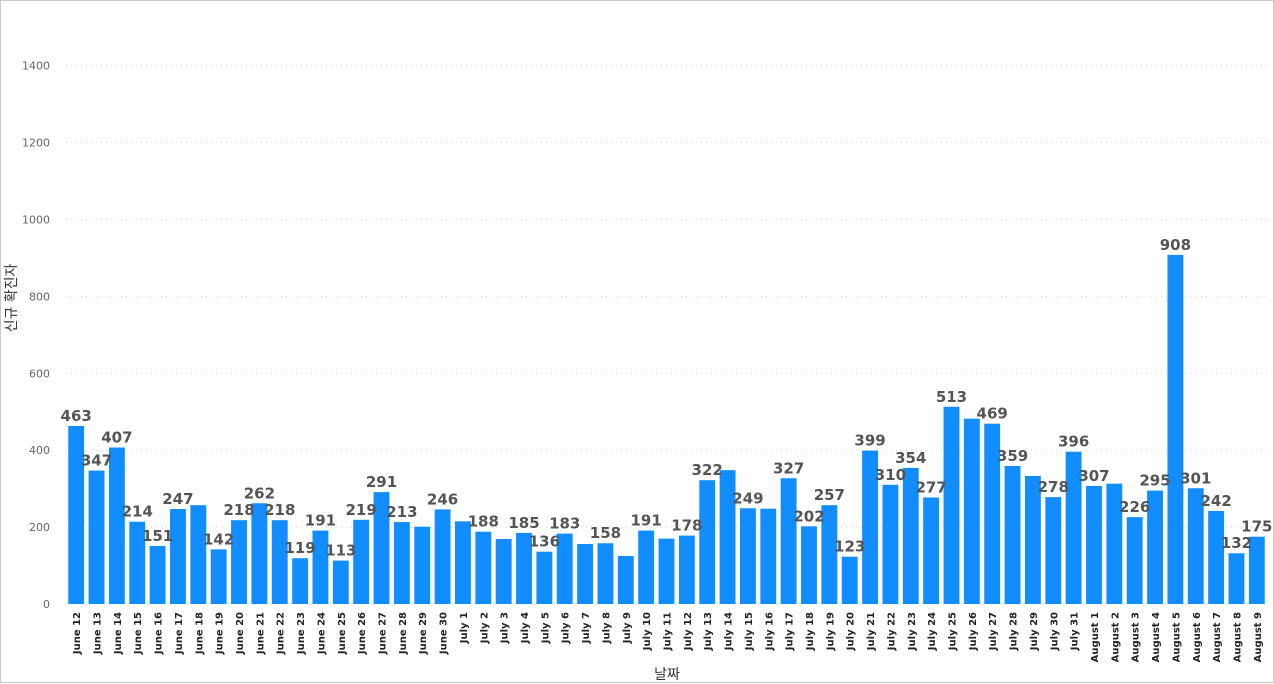 Image resolution: width=1274 pixels, height=684 pixels. I want to click on data-label: 202, so click(808, 516).